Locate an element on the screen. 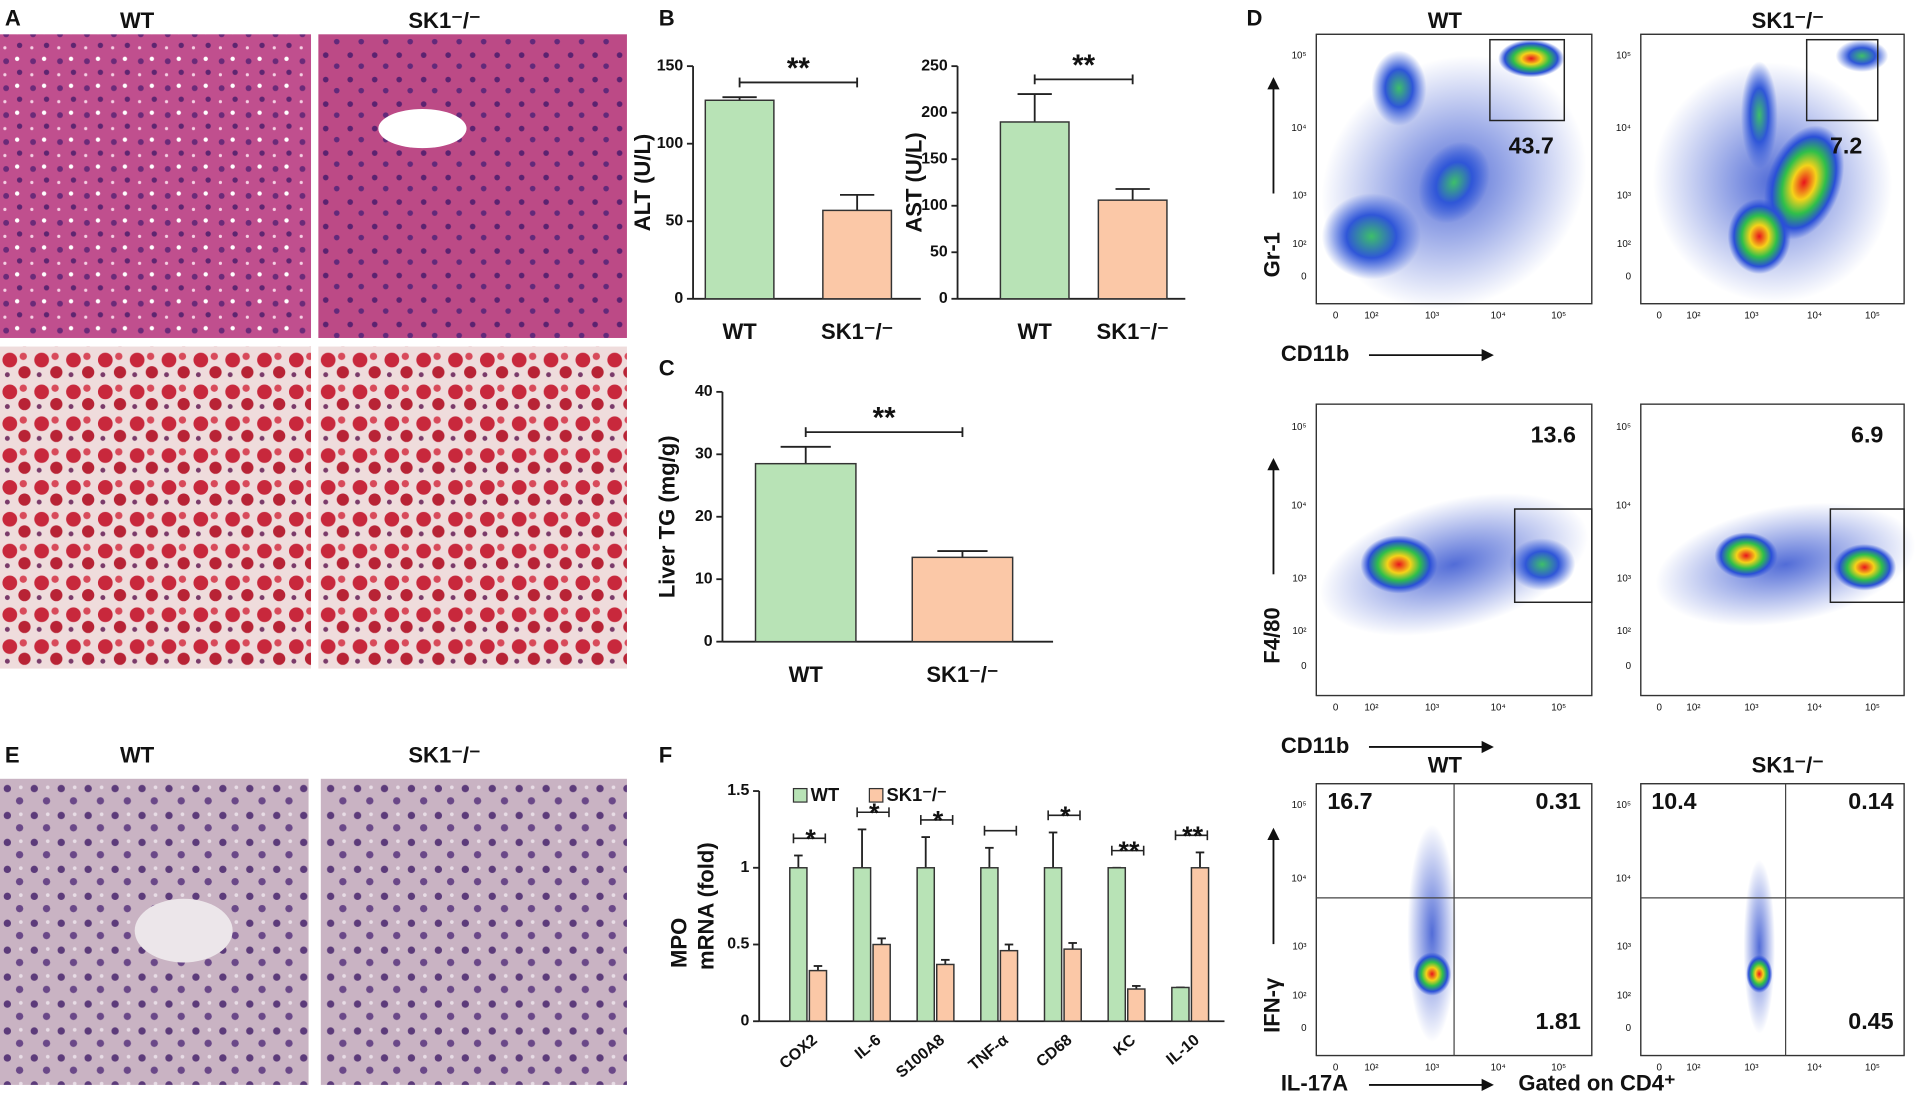 Image resolution: width=1920 pixels, height=1118 pixels. y-tick-label: 50 is located at coordinates (675, 220).